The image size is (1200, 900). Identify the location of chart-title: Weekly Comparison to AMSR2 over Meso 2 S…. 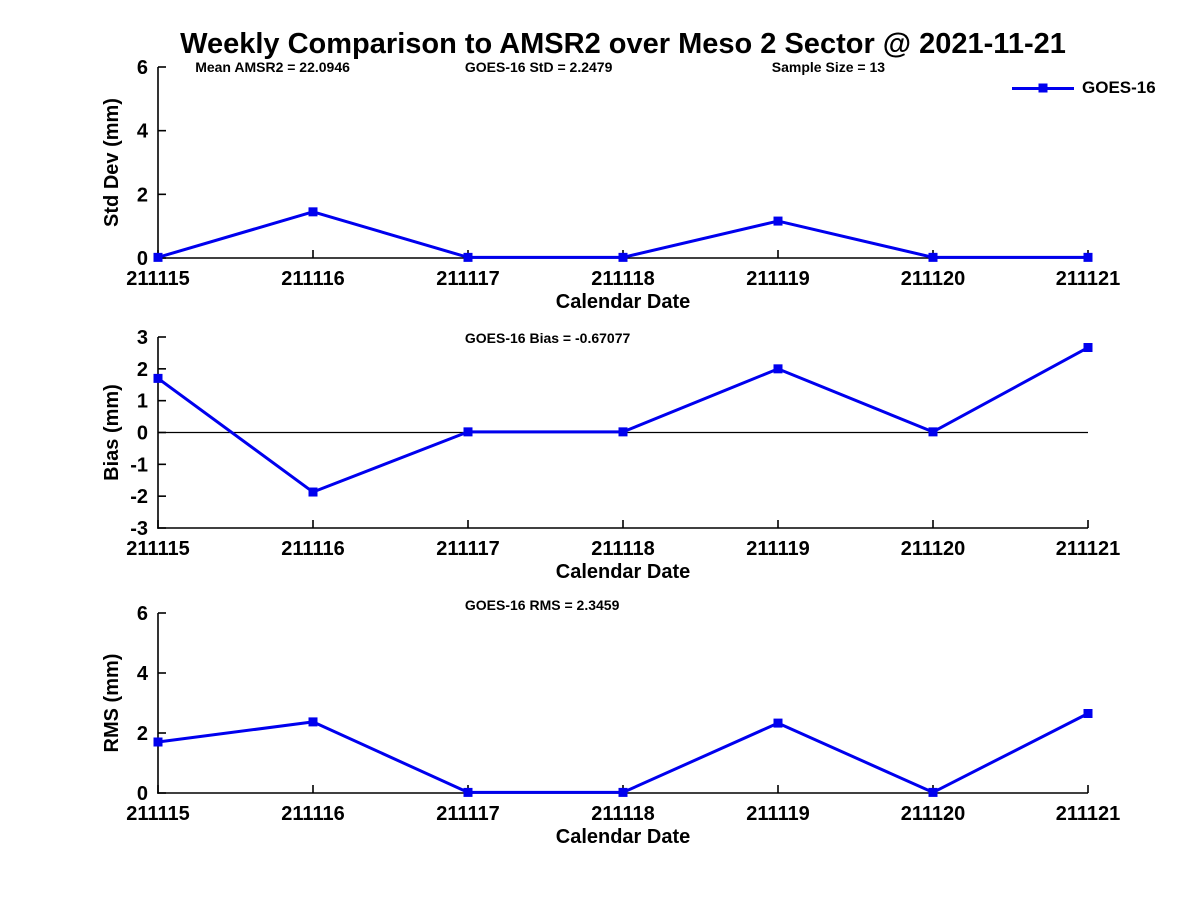
(623, 44).